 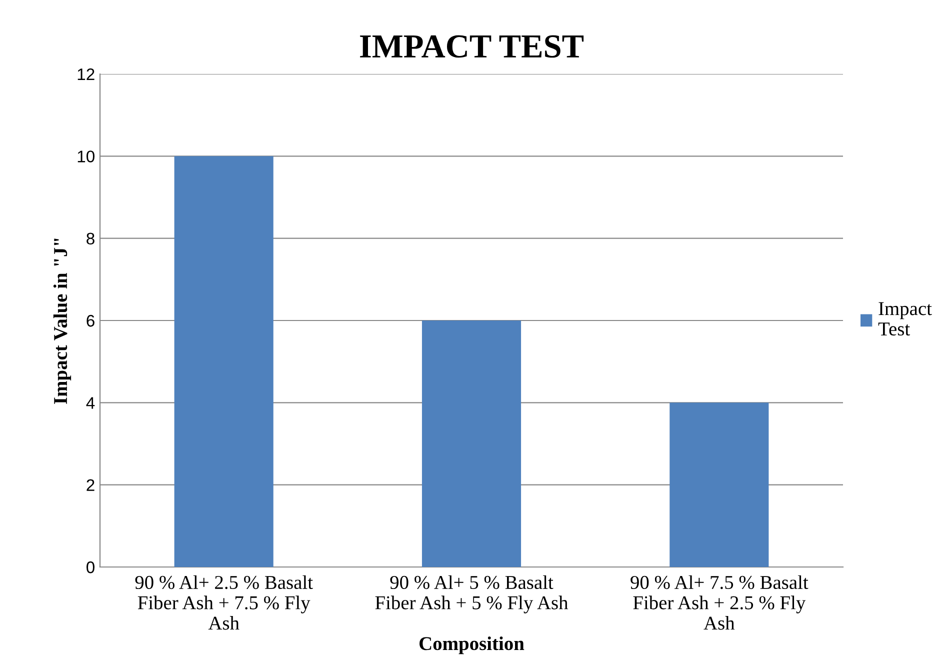 What do you see at coordinates (90, 485) in the screenshot?
I see `y-tick-label: 2` at bounding box center [90, 485].